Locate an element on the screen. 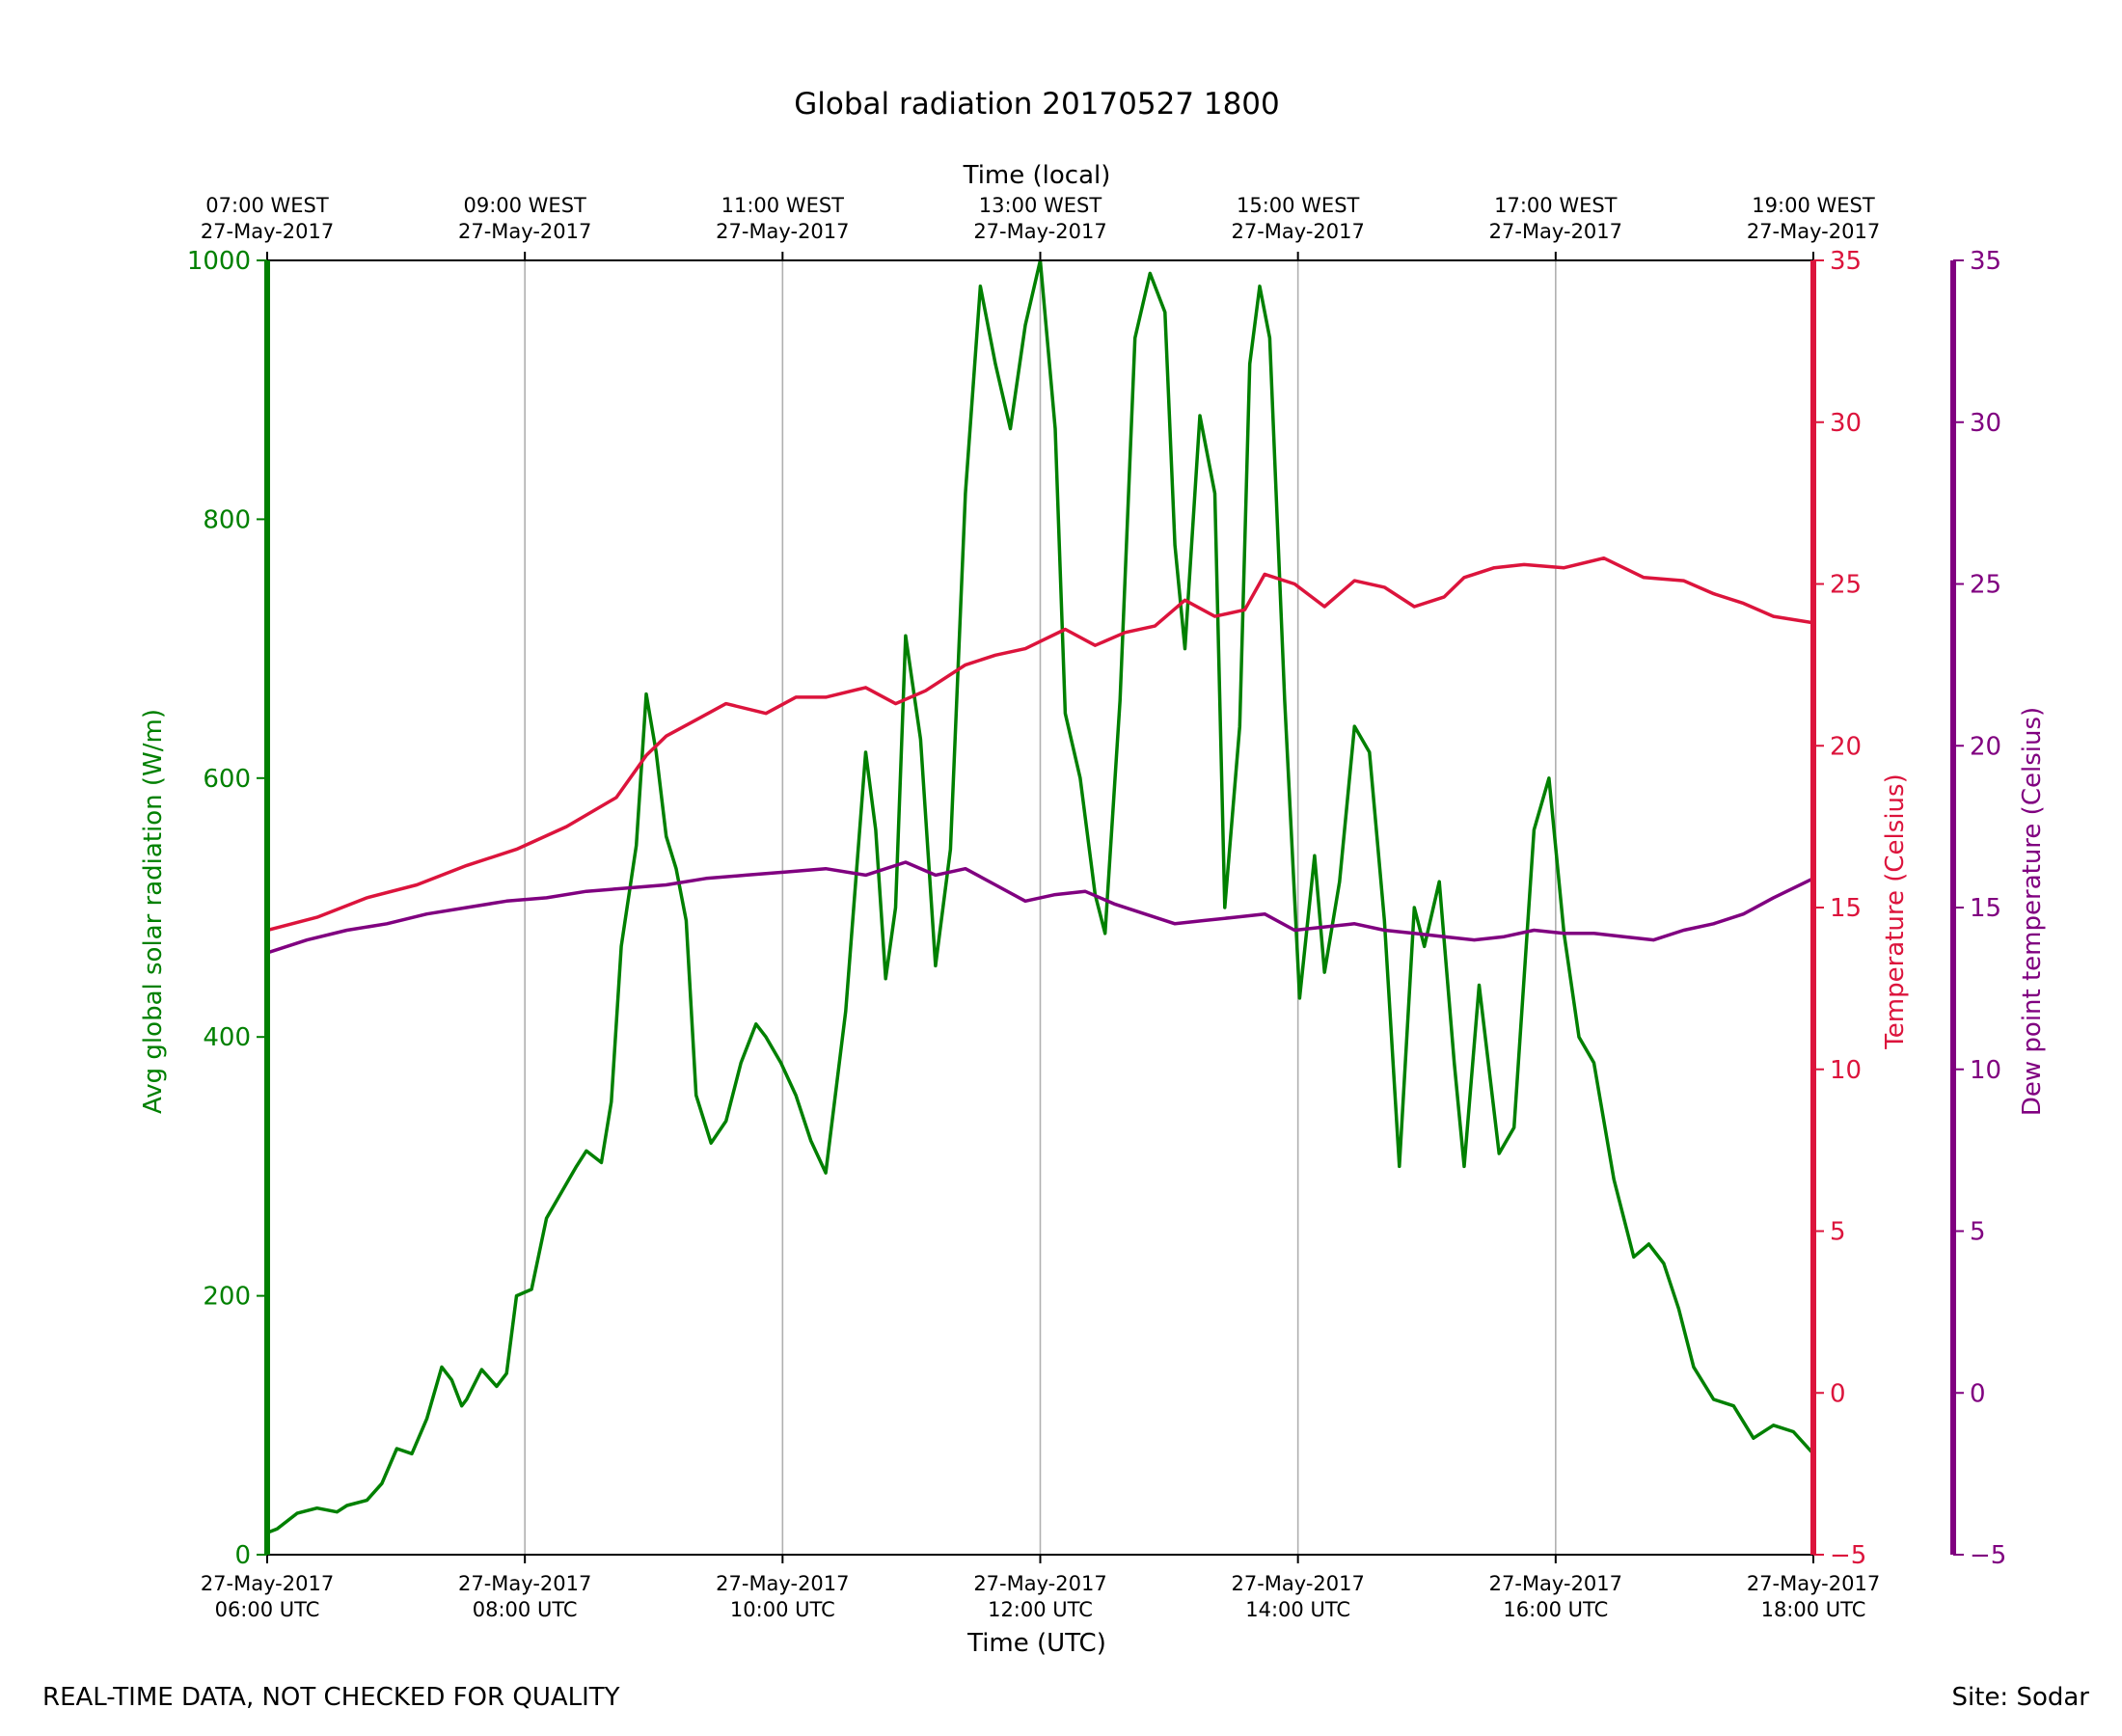  temperature-axis-label: Temperature (Celsius) is located at coordinates (1896, 911).